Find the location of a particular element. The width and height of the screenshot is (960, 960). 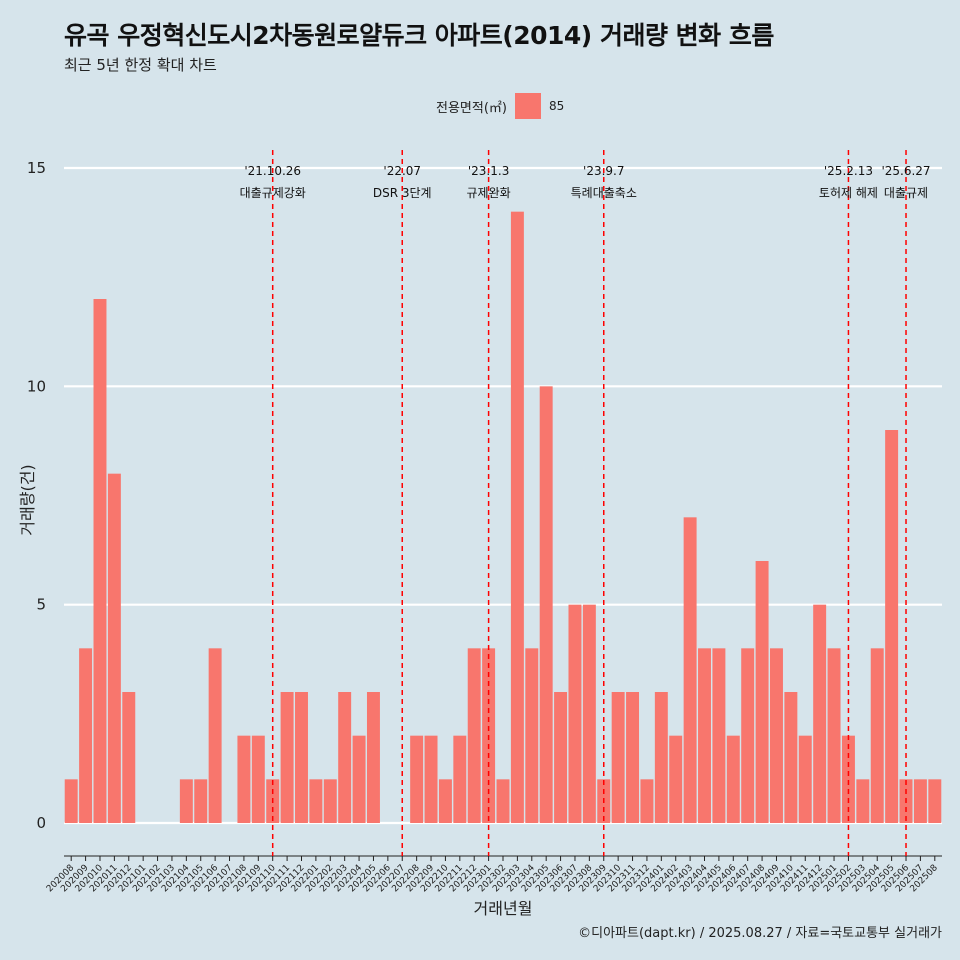

event-name-label: 대출규제강화 is located at coordinates (273, 193).